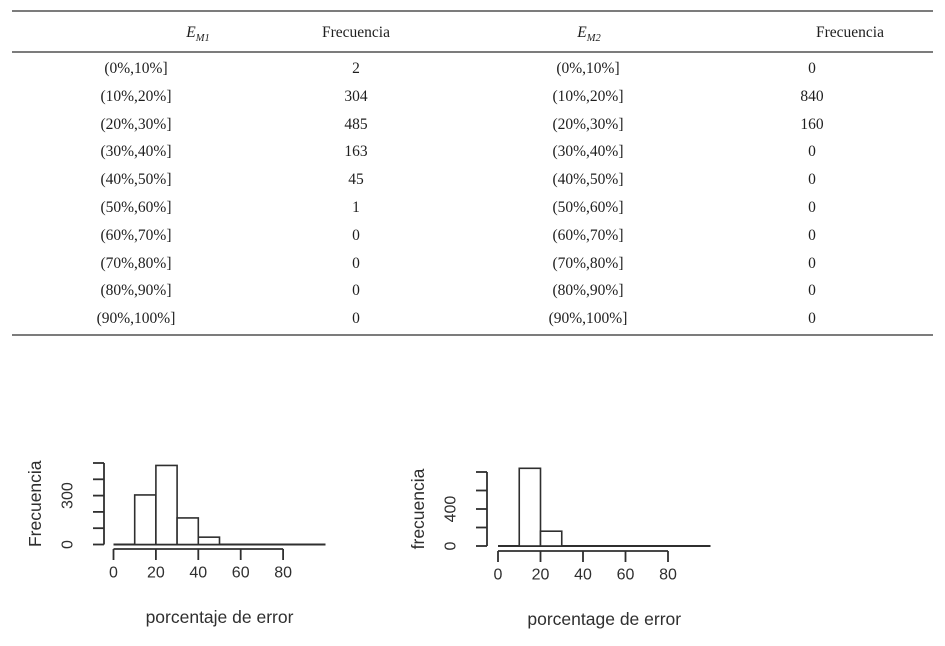 Image resolution: width=945 pixels, height=646 pixels. I want to click on table-row: (30%,40%] 163 (30%,40%] 0, so click(472, 152).